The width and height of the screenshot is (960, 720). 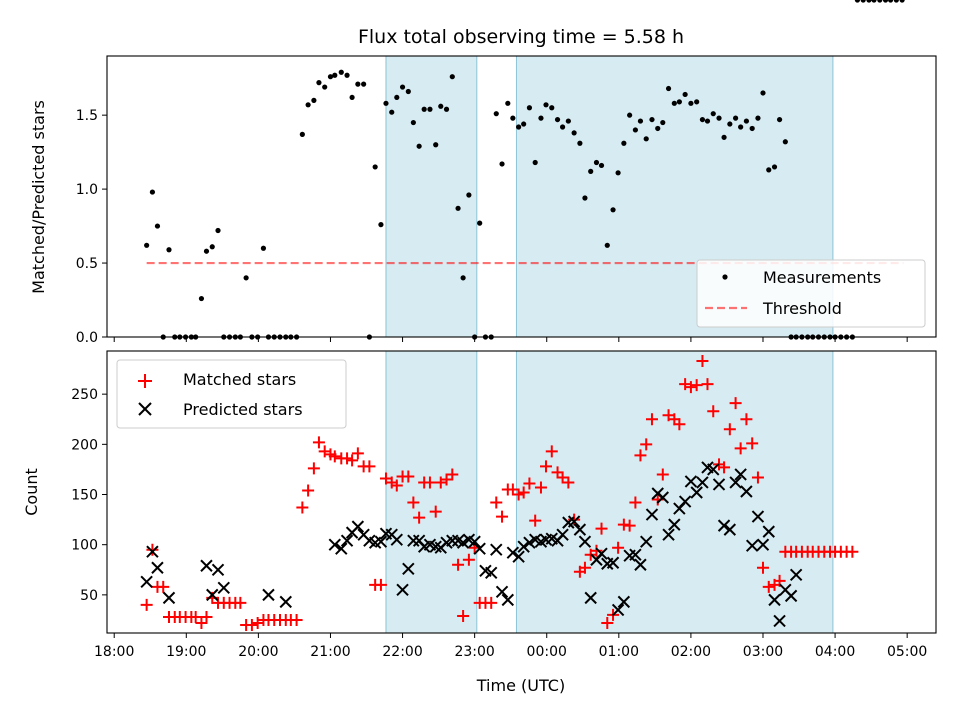 What do you see at coordinates (402, 652) in the screenshot?
I see `x-tick-label-2200: 22:00` at bounding box center [402, 652].